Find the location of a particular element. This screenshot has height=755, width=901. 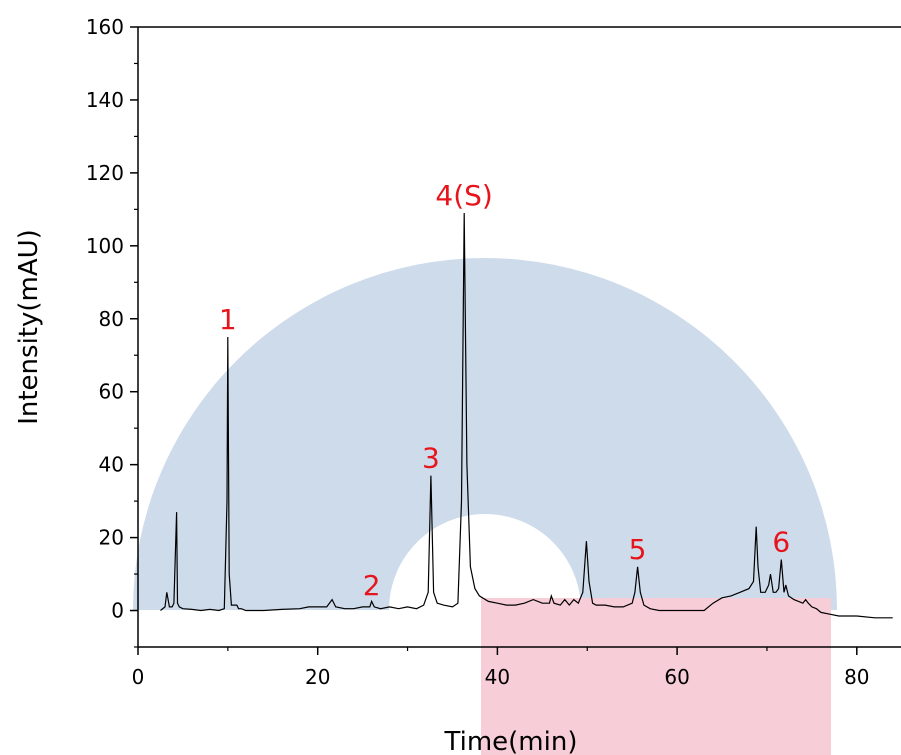

peak-label: 1 is located at coordinates (228, 319).